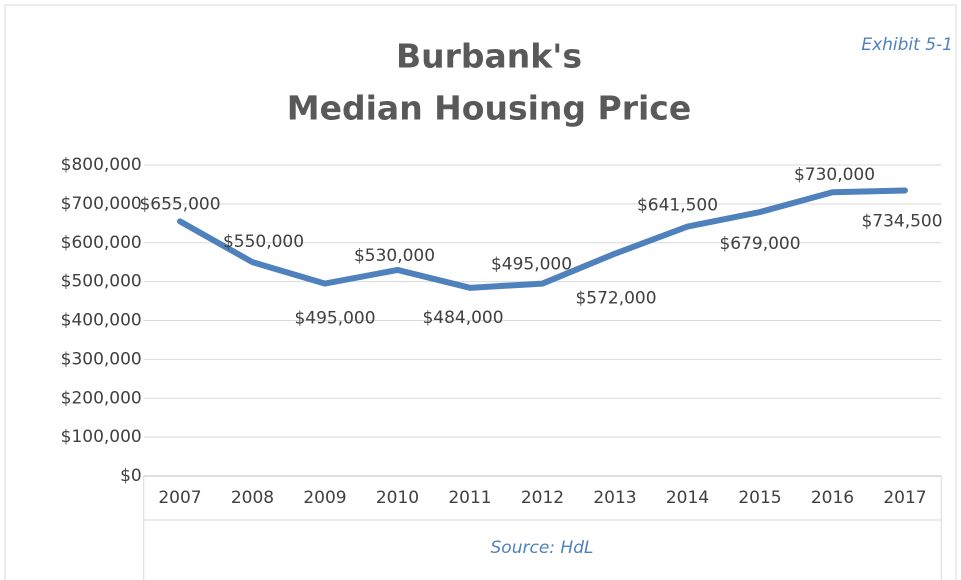  I want to click on y-tick-label: $400,000, so click(101, 321).